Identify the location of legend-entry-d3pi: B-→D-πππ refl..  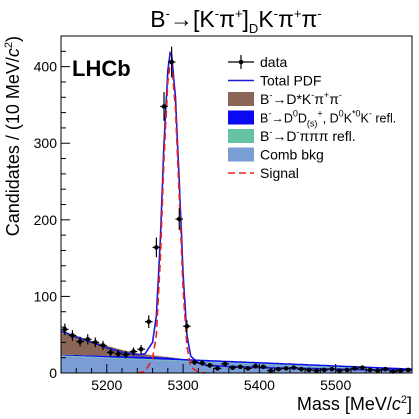
(292, 135).